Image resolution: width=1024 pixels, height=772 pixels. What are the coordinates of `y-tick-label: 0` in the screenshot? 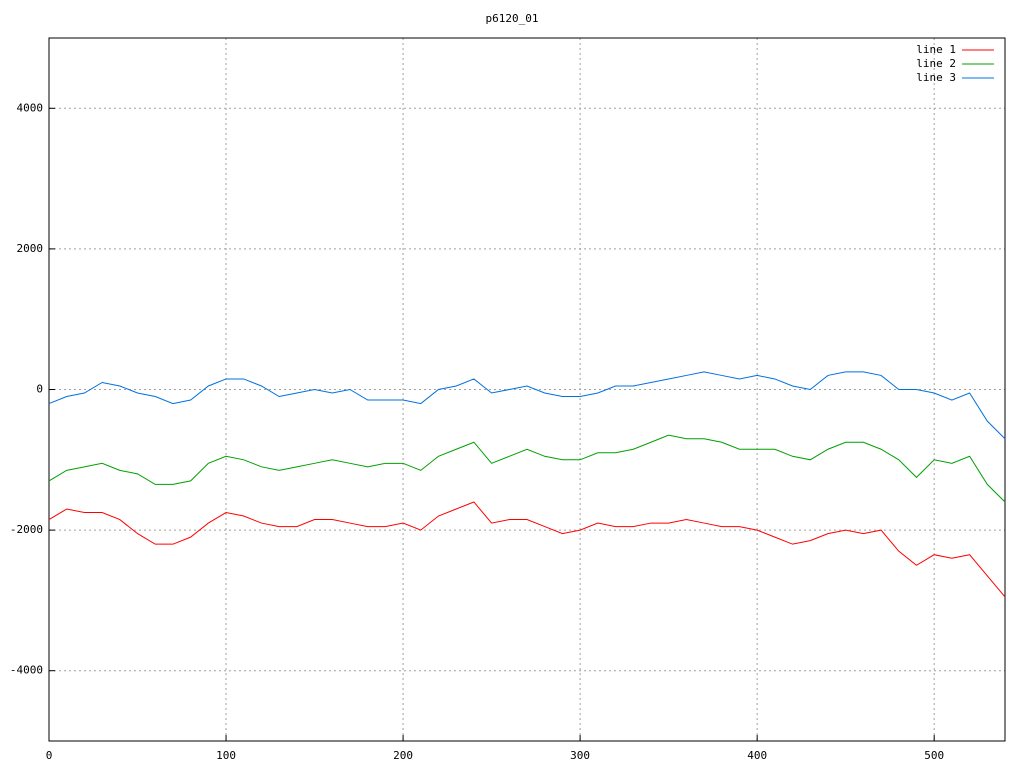 It's located at (39, 389).